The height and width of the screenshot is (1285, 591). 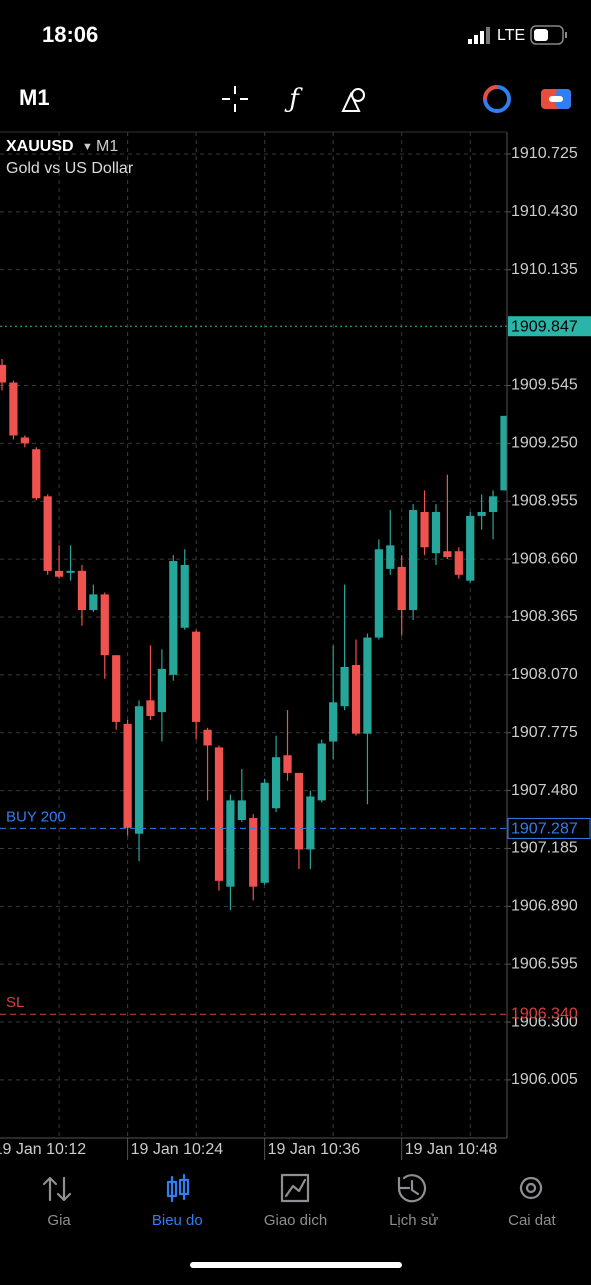 What do you see at coordinates (544, 558) in the screenshot?
I see `y-tick-label: 1908.660` at bounding box center [544, 558].